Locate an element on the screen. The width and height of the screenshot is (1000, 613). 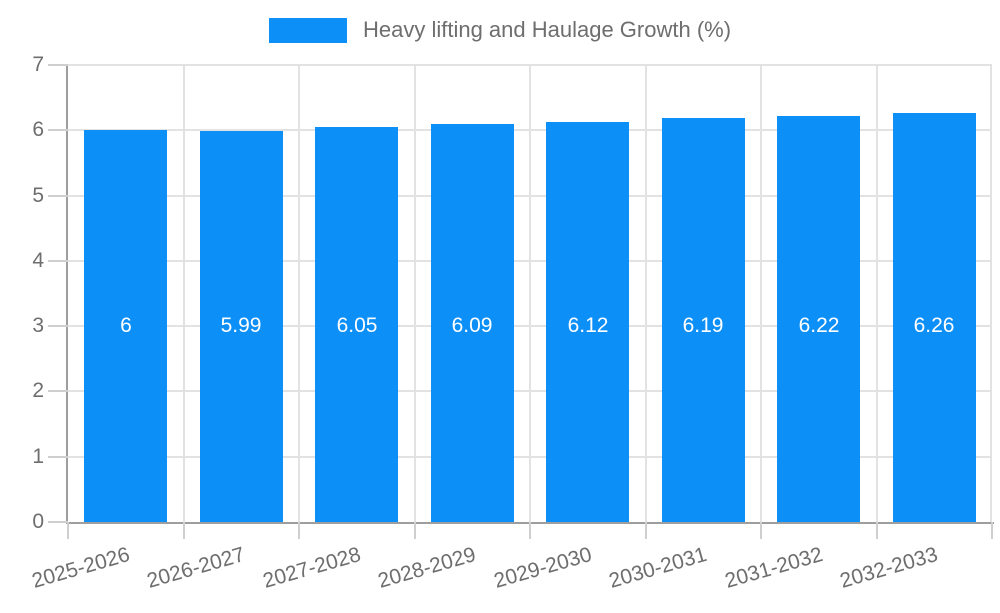
bar-2031-2032 is located at coordinates (818, 318).